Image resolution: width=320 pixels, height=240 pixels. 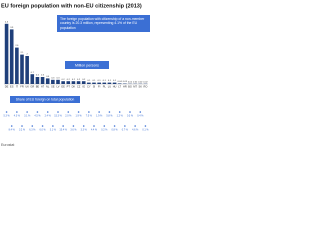 I want to click on x-tick-label: PT, so click(x=69, y=87).